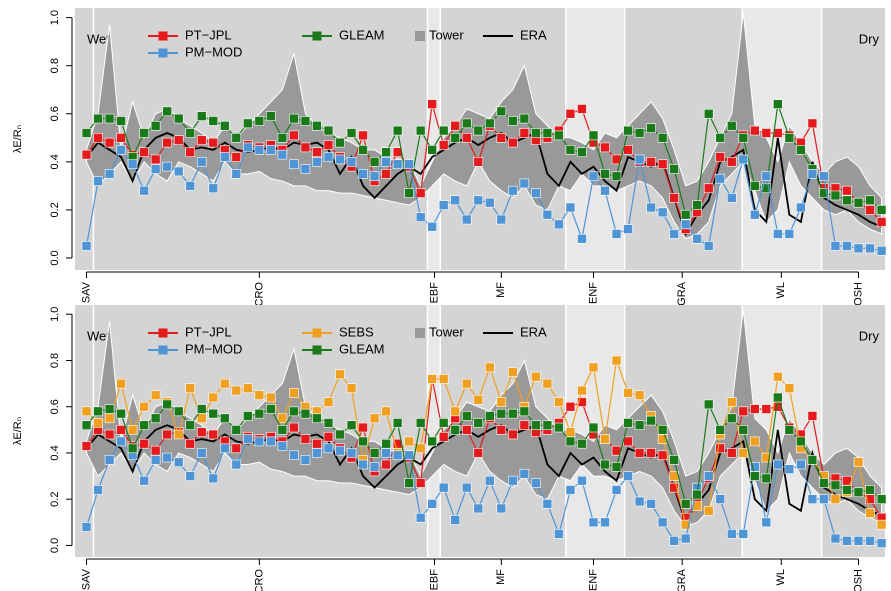  I want to click on legend-label: ERA, so click(533, 34).